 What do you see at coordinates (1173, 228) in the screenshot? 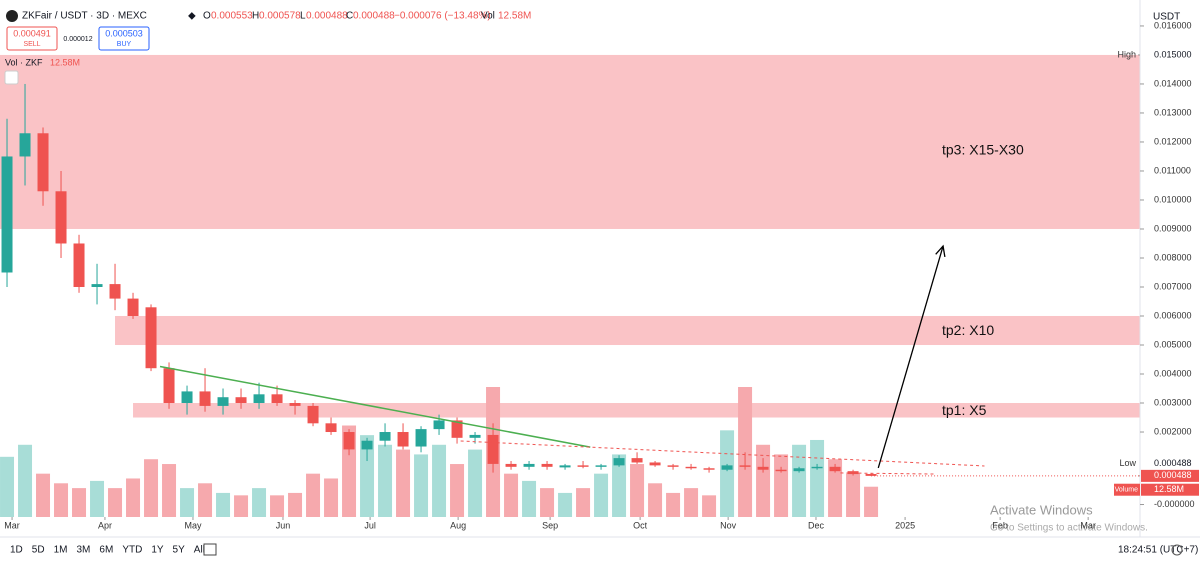
I see `y-tick-label: 0.009000` at bounding box center [1173, 228].